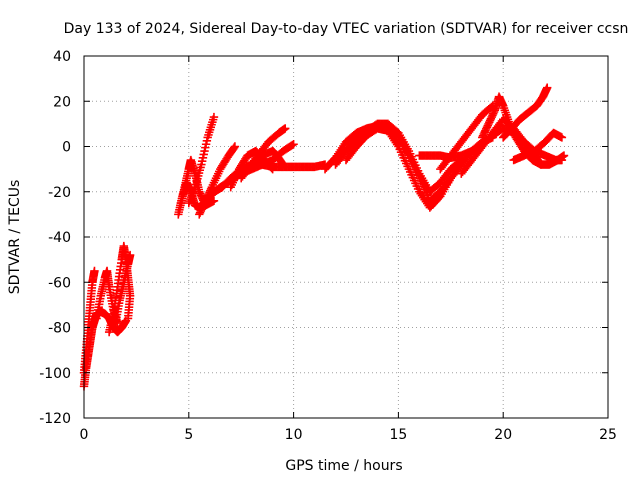 This screenshot has height=480, width=640. I want to click on x-tick-label: 0, so click(84, 435).